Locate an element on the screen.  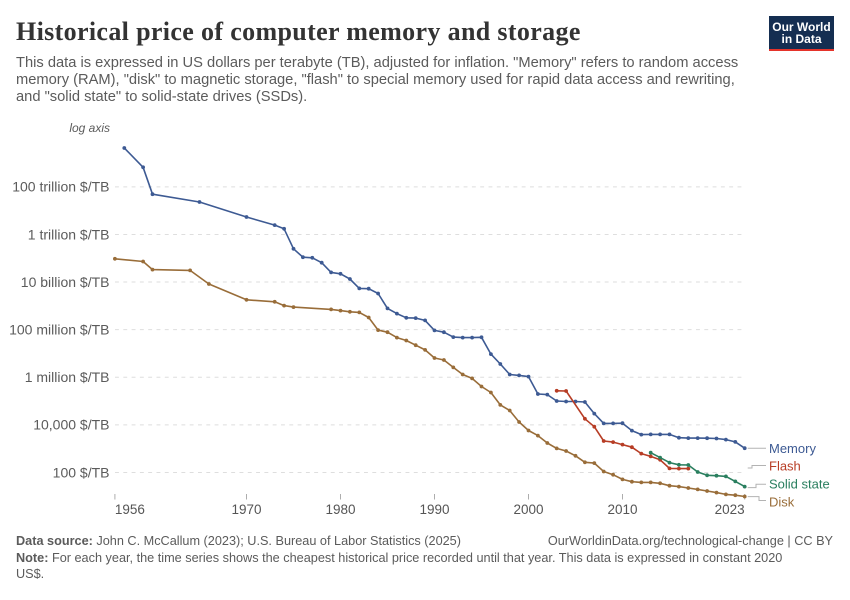
svg-text: 1956 is located at coordinates (130, 509).